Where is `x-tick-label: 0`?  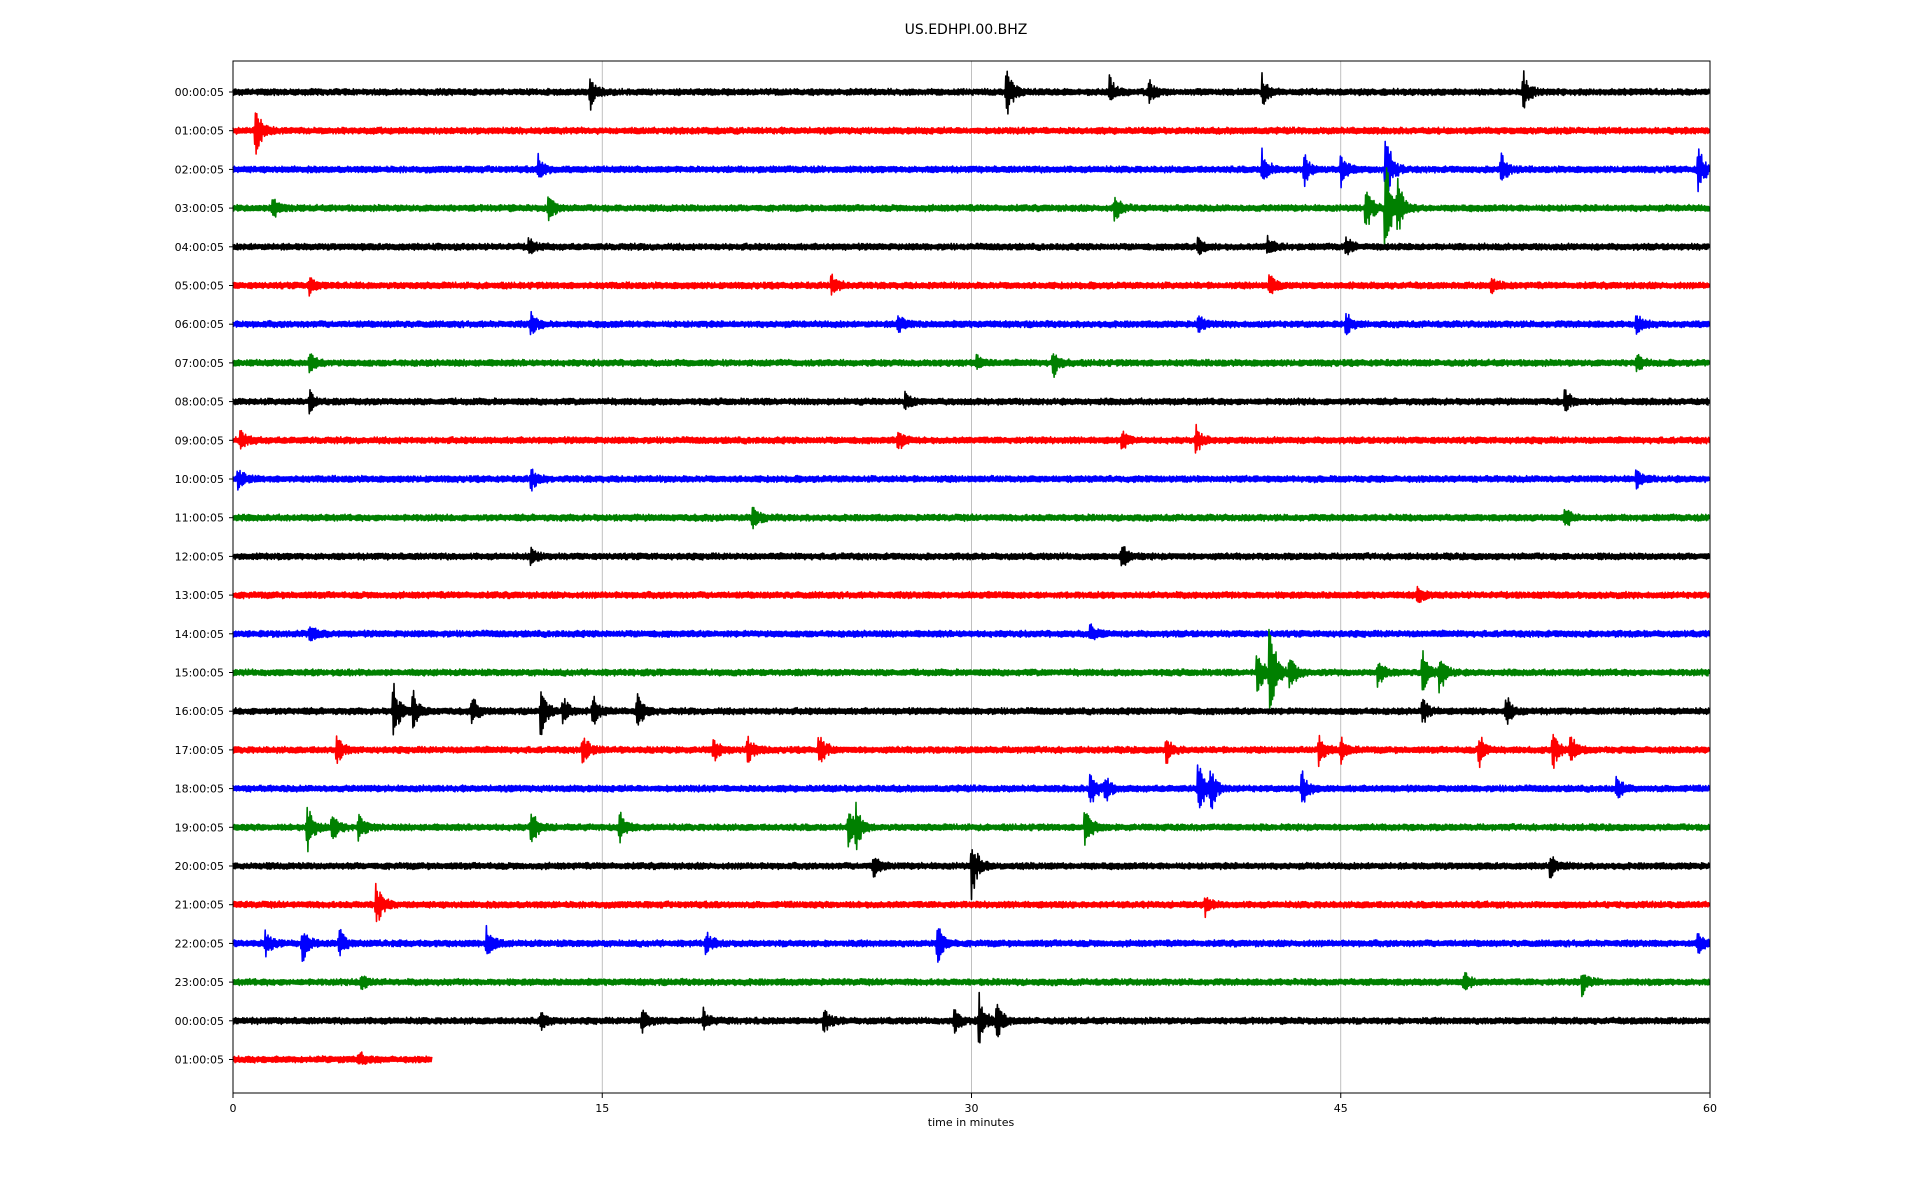 x-tick-label: 0 is located at coordinates (233, 1108).